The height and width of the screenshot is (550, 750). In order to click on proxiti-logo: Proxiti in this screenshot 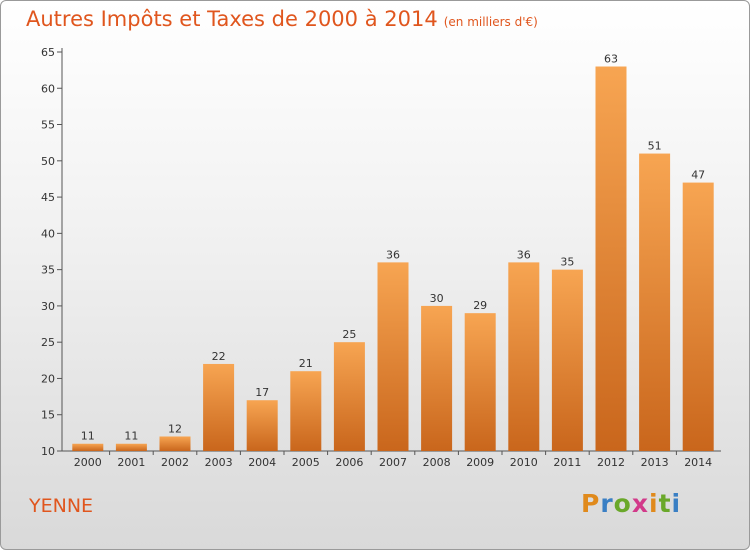, I will do `click(631, 503)`.